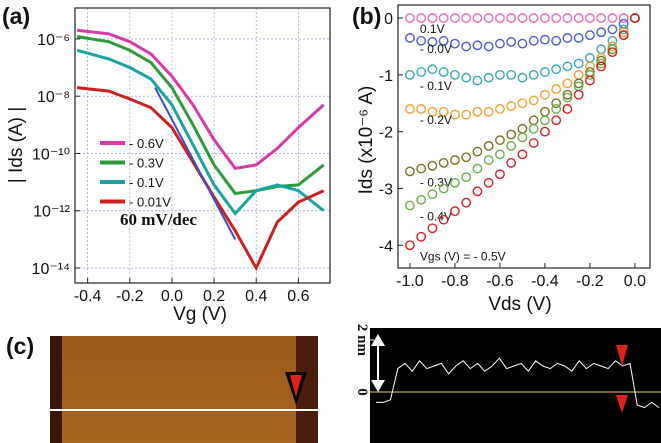 The image size is (661, 443). I want to click on data-line, so click(200, 99).